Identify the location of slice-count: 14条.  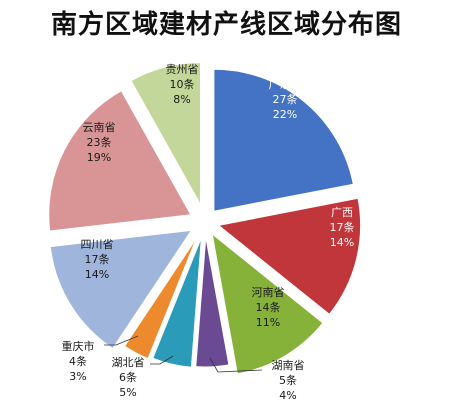
(268, 307).